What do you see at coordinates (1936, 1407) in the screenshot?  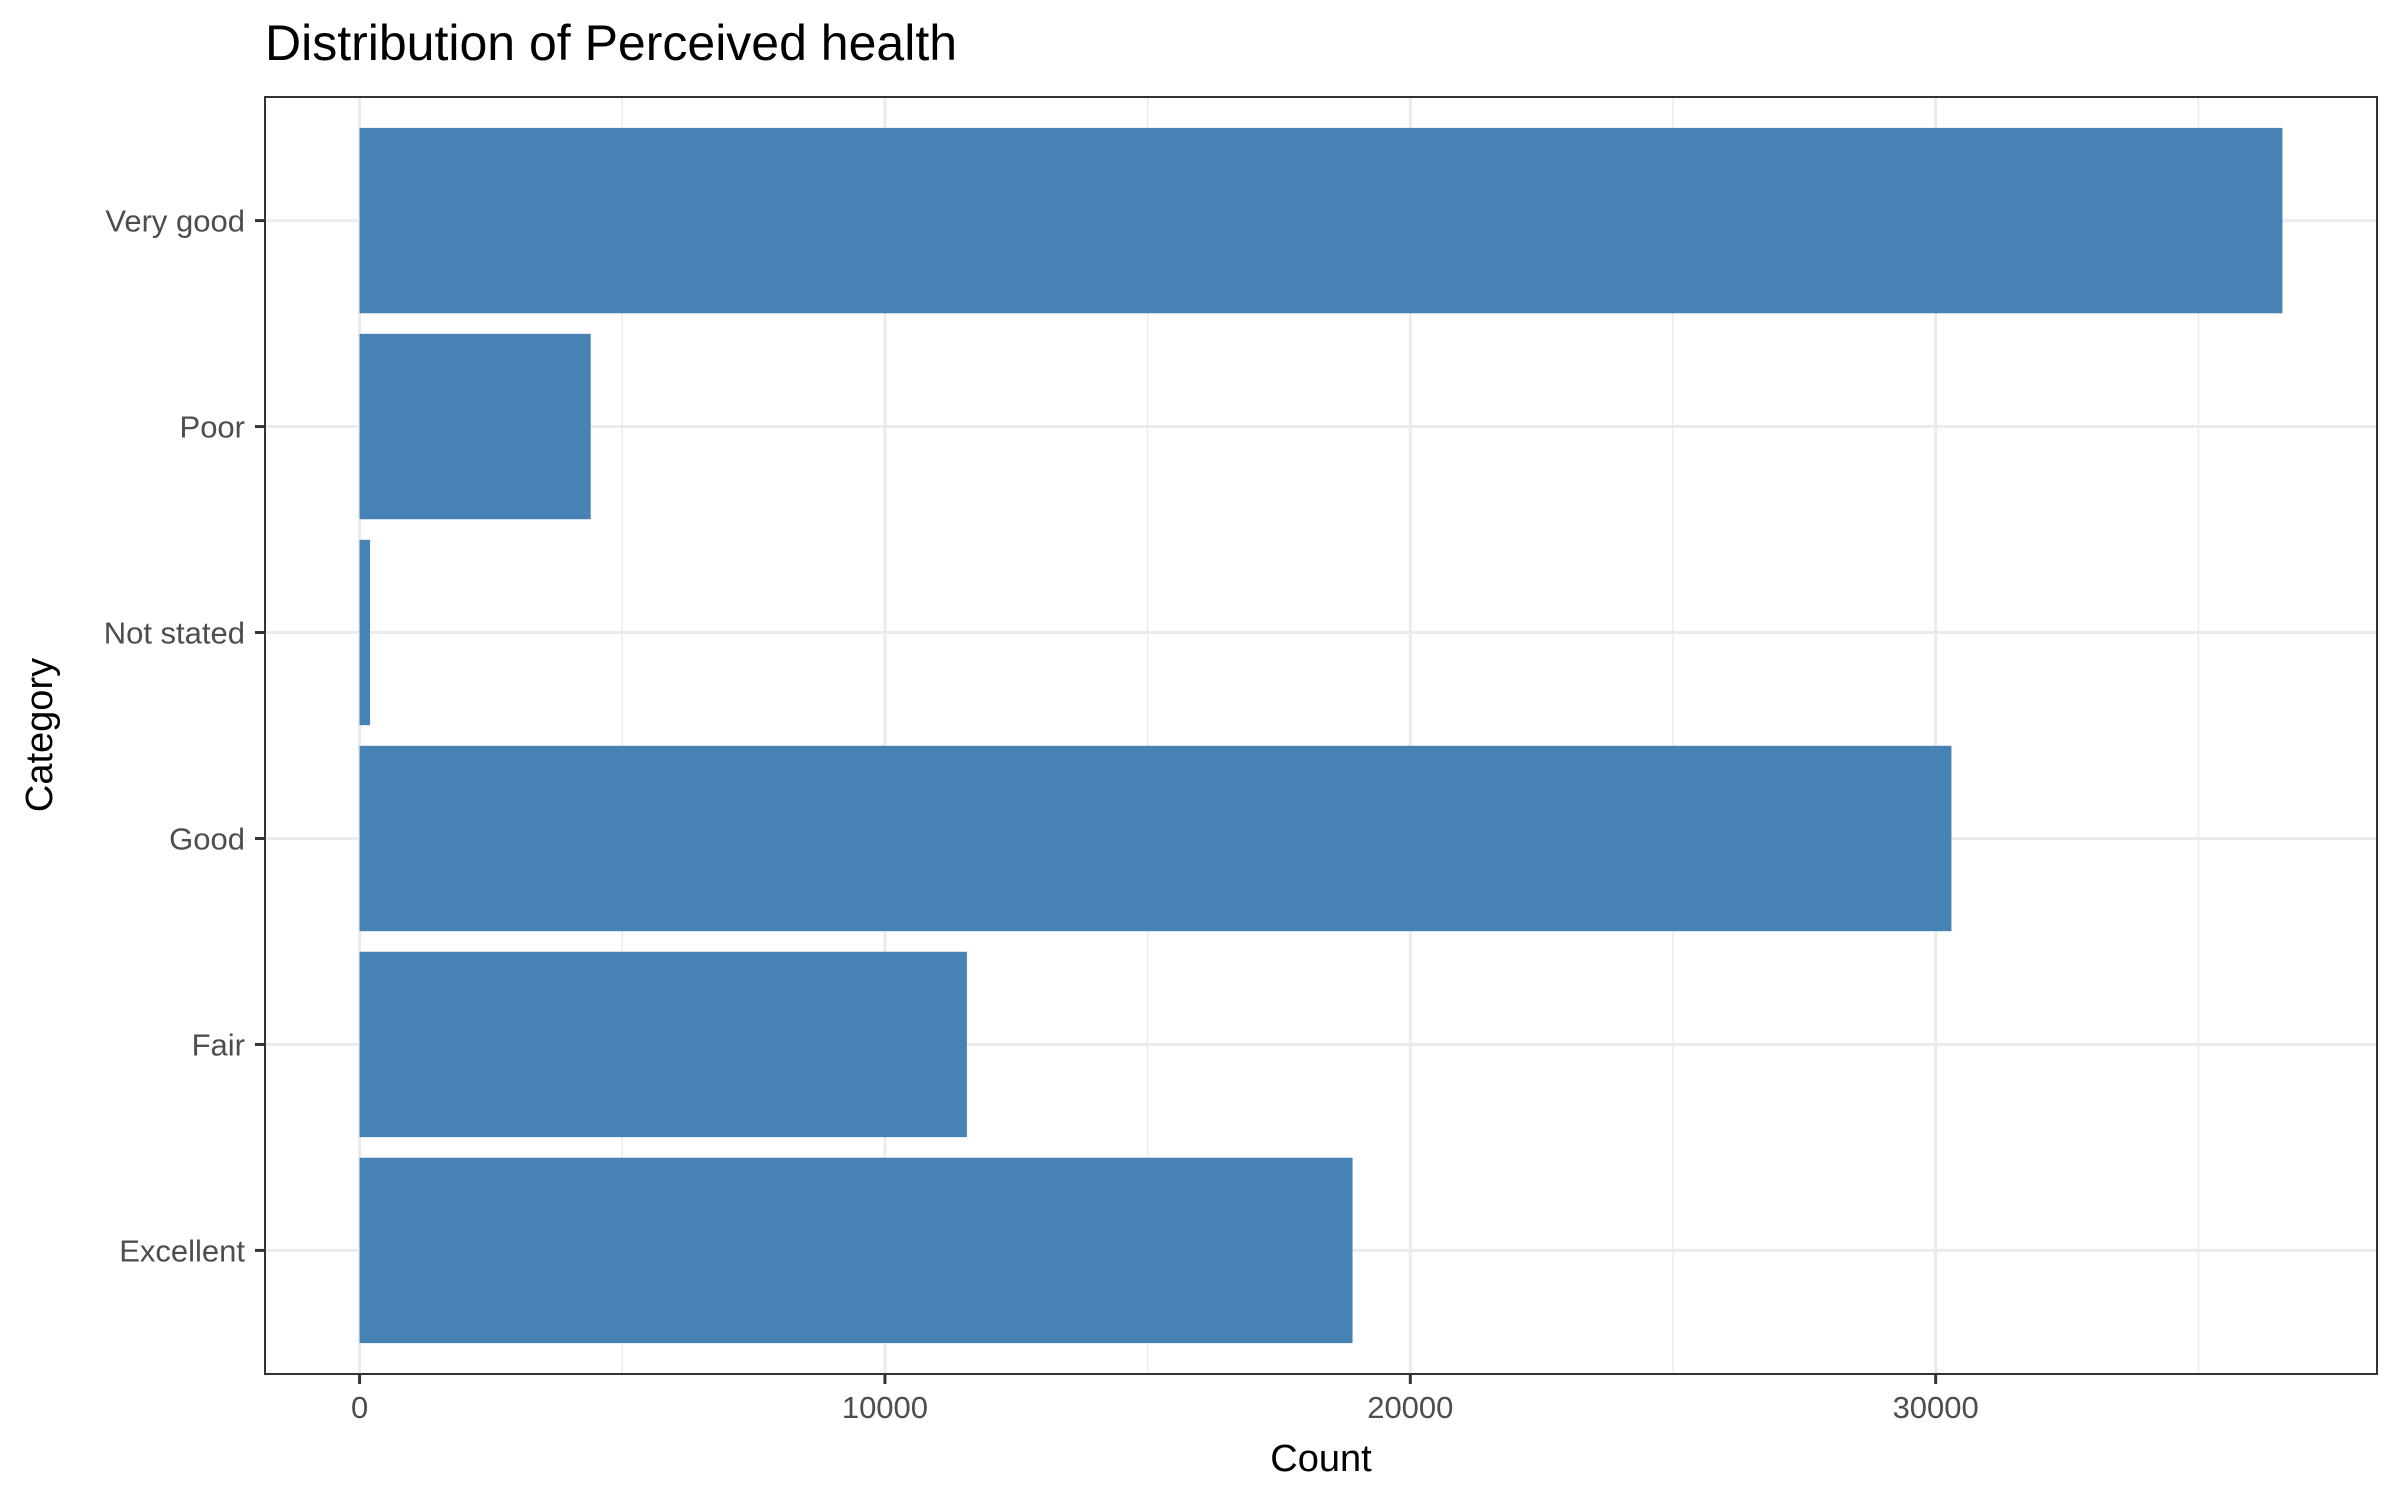 I see `x-tick-label: 30000` at bounding box center [1936, 1407].